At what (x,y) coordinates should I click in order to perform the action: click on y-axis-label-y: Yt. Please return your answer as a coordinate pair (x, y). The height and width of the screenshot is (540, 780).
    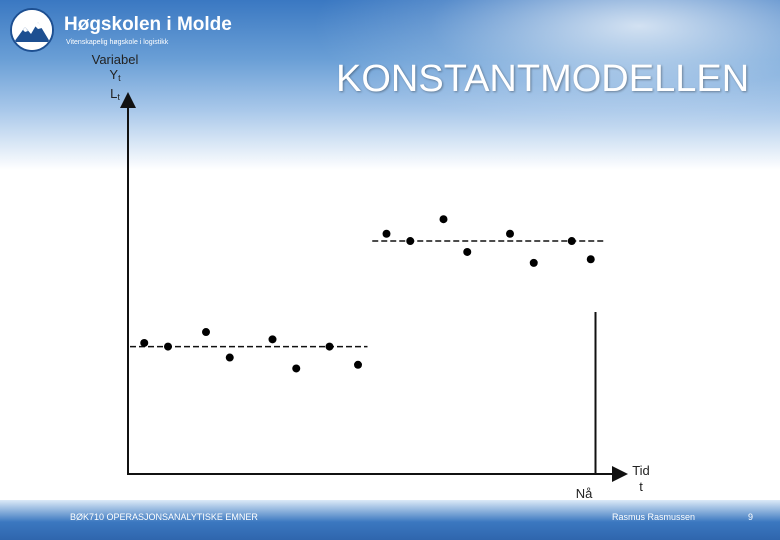
    Looking at the image, I should click on (115, 76).